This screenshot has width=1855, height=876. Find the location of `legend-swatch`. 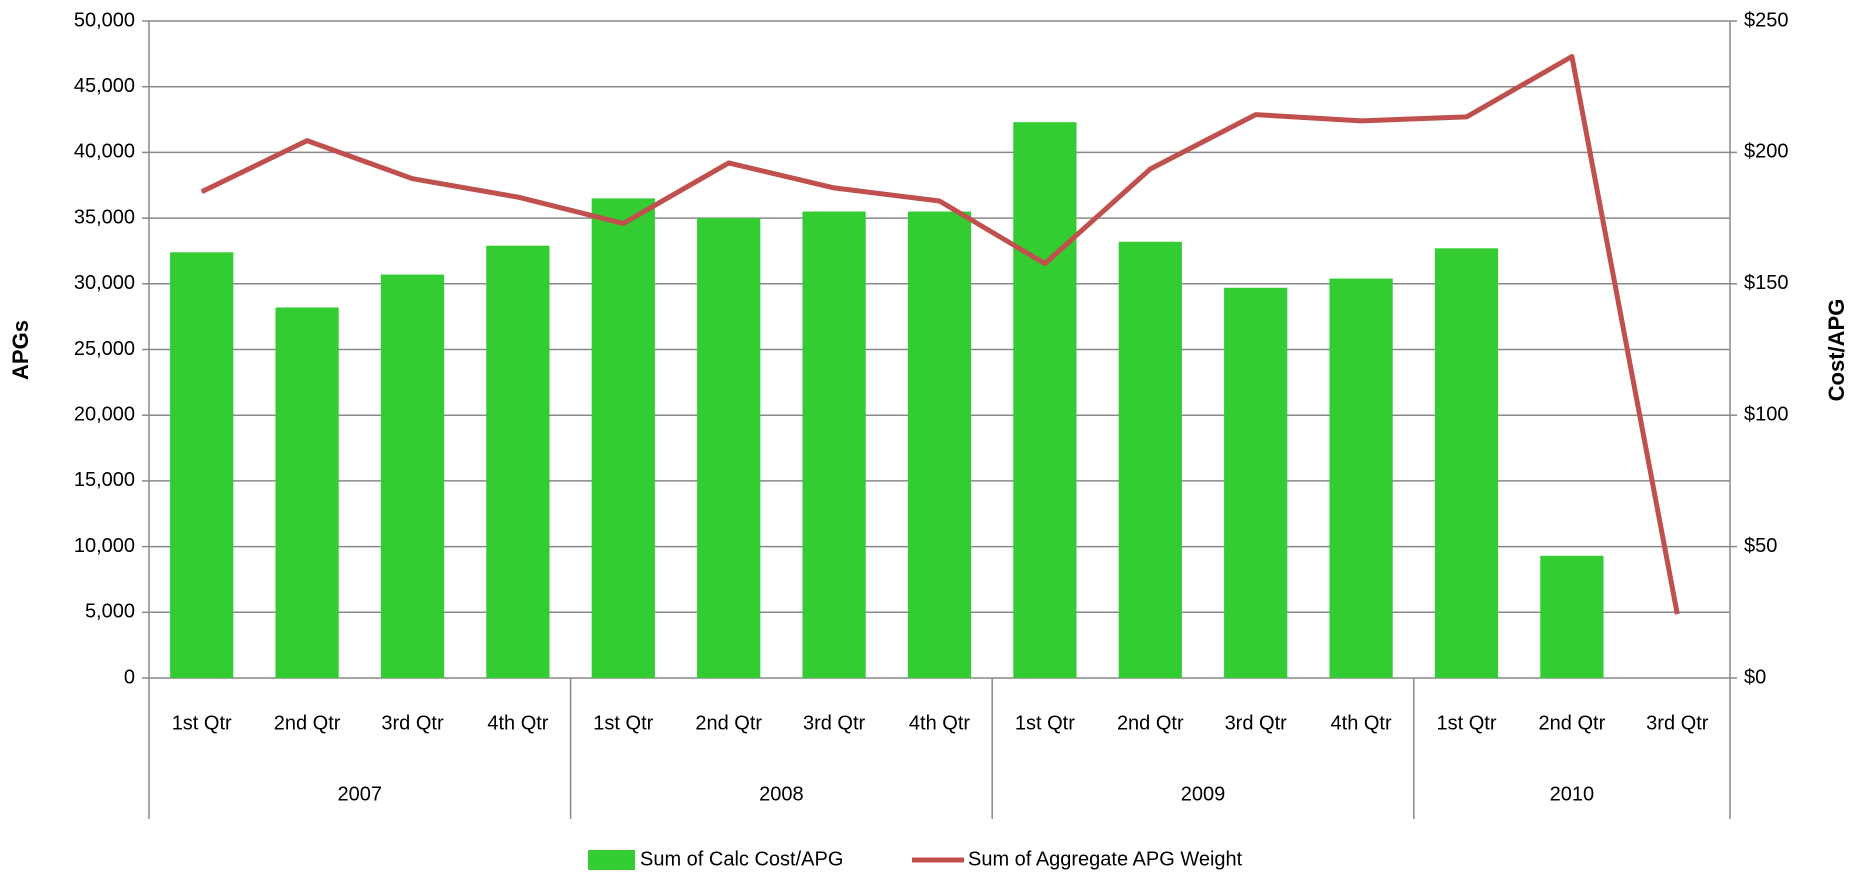

legend-swatch is located at coordinates (611, 860).